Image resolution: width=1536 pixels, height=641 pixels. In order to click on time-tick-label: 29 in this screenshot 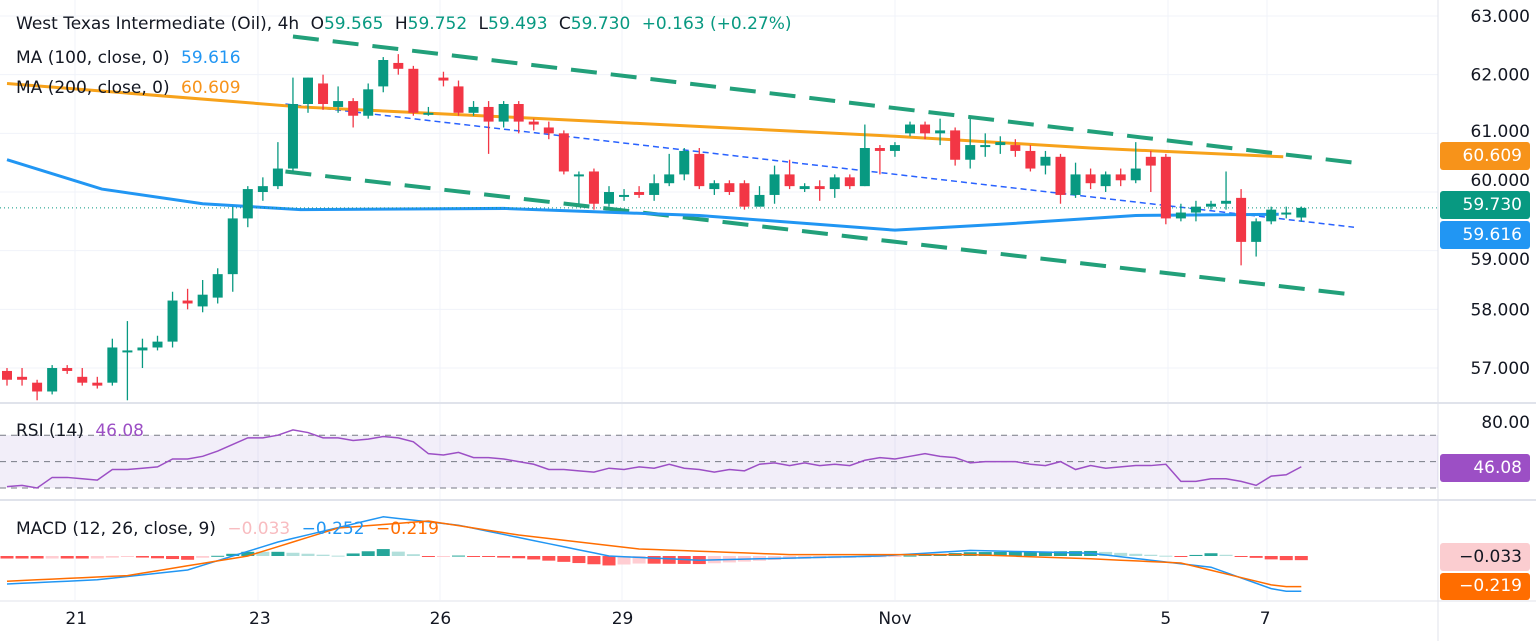, I will do `click(623, 619)`.